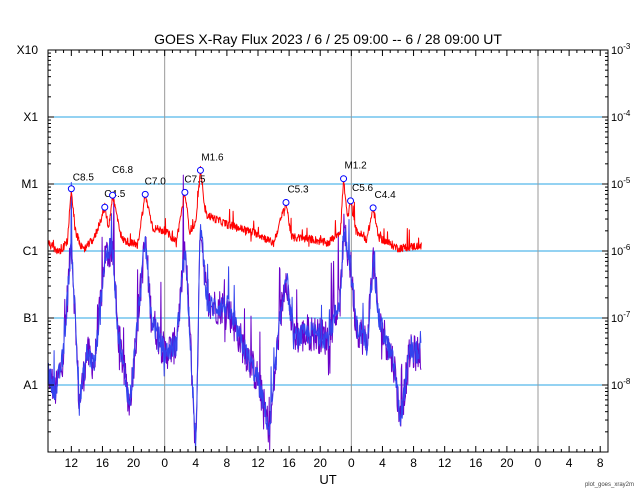 Image resolution: width=640 pixels, height=500 pixels. I want to click on y-right-label: 10-3, so click(621, 49).